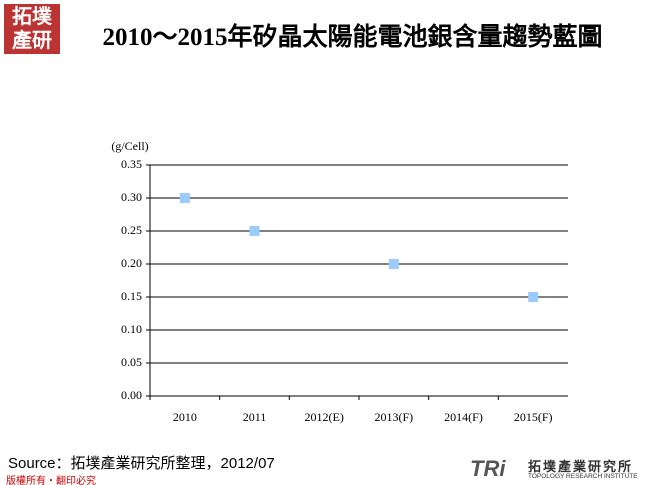 Image resolution: width=650 pixels, height=485 pixels. Describe the element at coordinates (255, 417) in the screenshot. I see `x-tick-label: 2011` at that location.